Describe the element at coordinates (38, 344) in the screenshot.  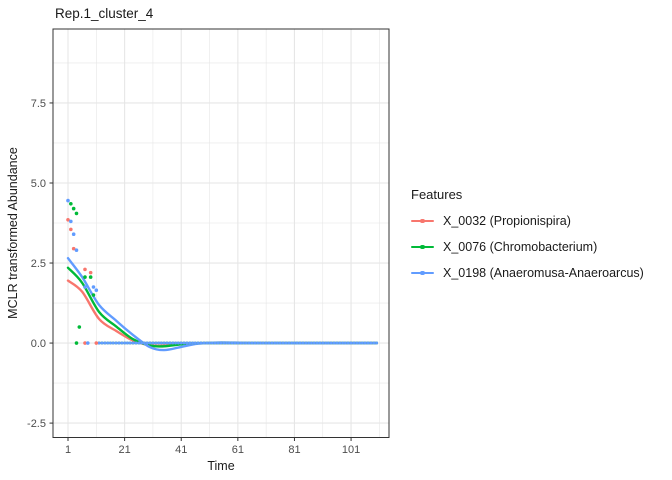
I see `y-tick-label: 0.0` at that location.